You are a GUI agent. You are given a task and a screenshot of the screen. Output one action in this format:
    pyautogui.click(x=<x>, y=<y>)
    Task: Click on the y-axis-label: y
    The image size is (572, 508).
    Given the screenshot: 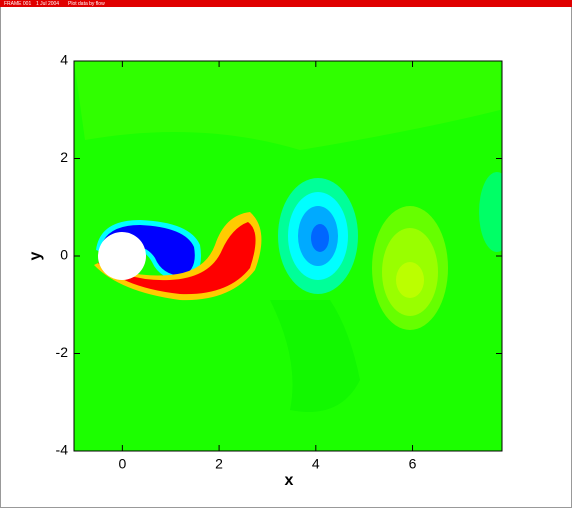 What is the action you would take?
    pyautogui.click(x=35, y=255)
    